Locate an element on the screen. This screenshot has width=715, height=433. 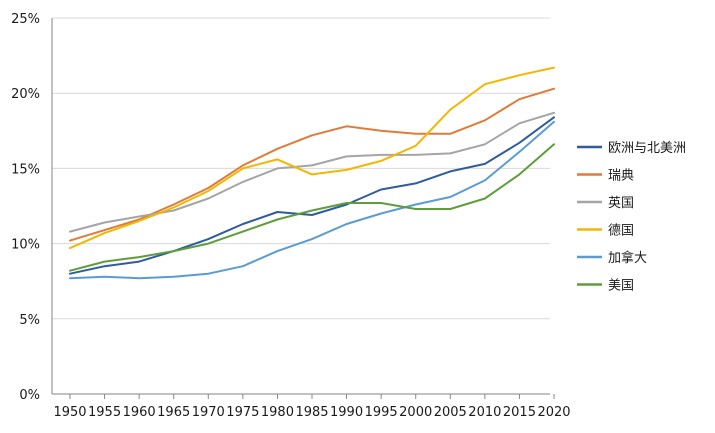
x-tick-label: 2015 is located at coordinates (519, 412).